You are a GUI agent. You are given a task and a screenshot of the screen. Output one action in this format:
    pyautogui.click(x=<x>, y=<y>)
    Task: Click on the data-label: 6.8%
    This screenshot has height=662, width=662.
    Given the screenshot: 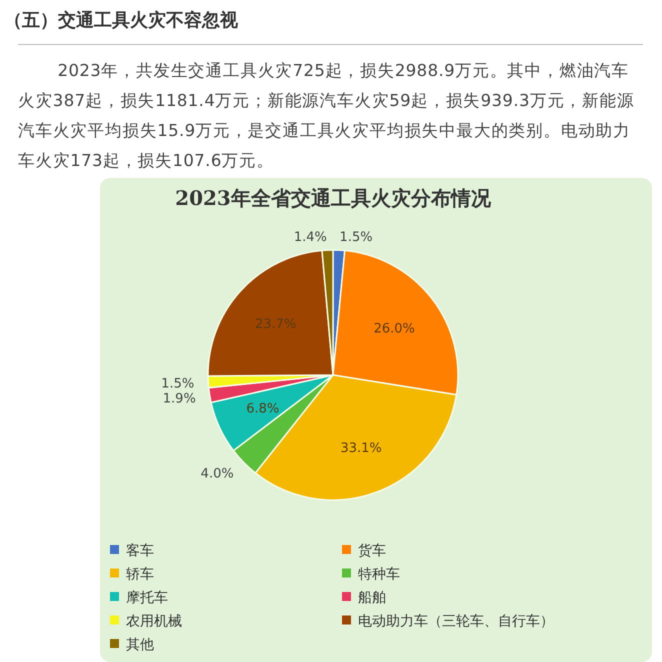 What is the action you would take?
    pyautogui.click(x=263, y=409)
    